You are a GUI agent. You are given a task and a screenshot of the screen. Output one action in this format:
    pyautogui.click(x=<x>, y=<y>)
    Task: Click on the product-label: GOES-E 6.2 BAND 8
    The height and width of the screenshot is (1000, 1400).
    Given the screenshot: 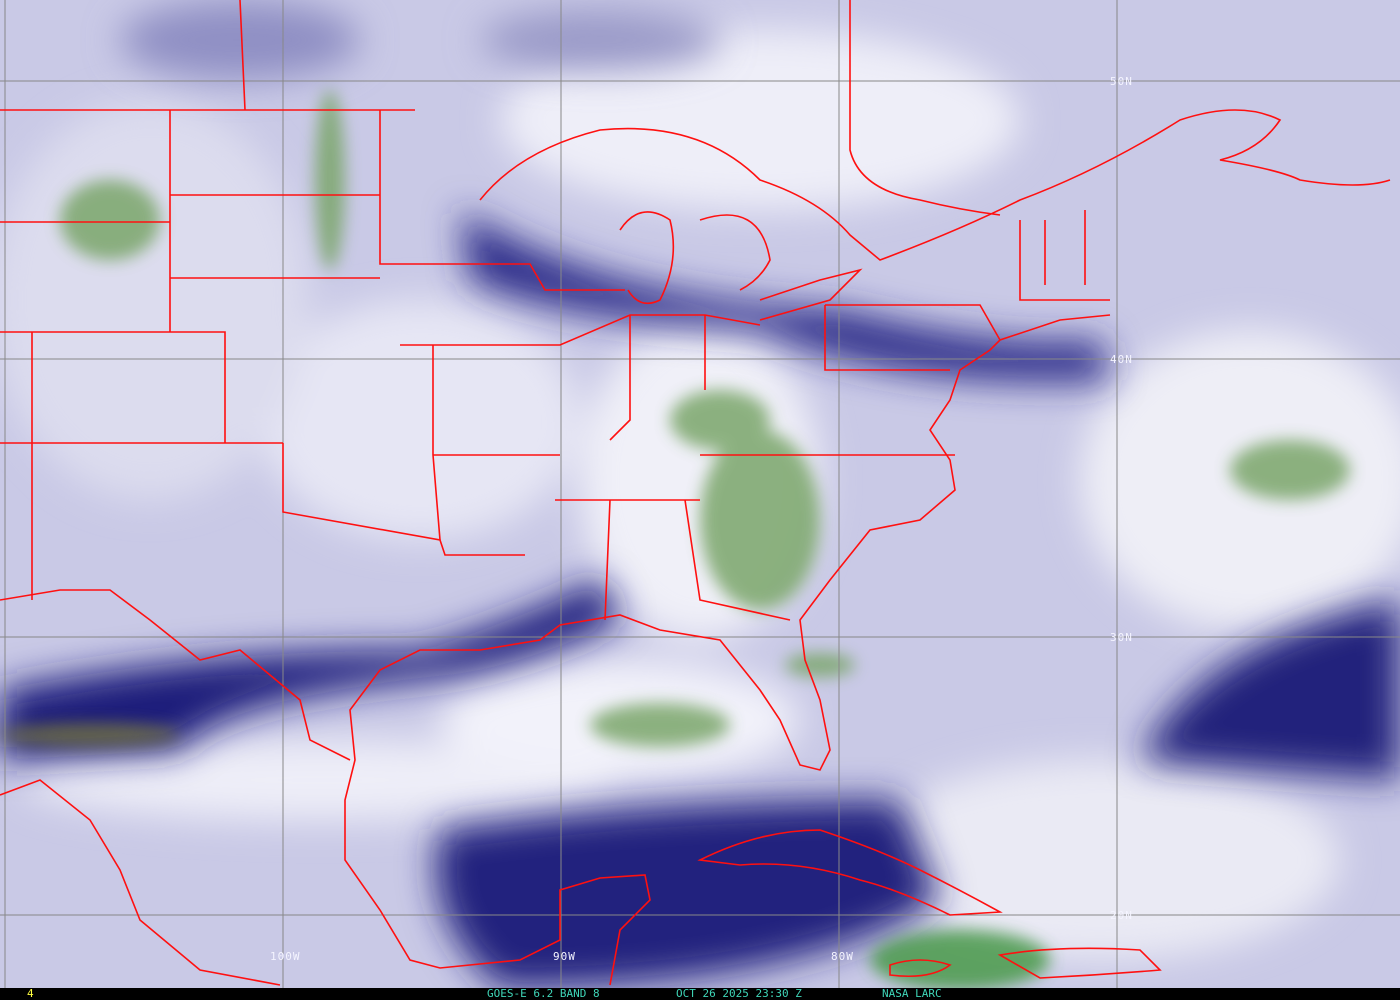 What is the action you would take?
    pyautogui.click(x=543, y=993)
    